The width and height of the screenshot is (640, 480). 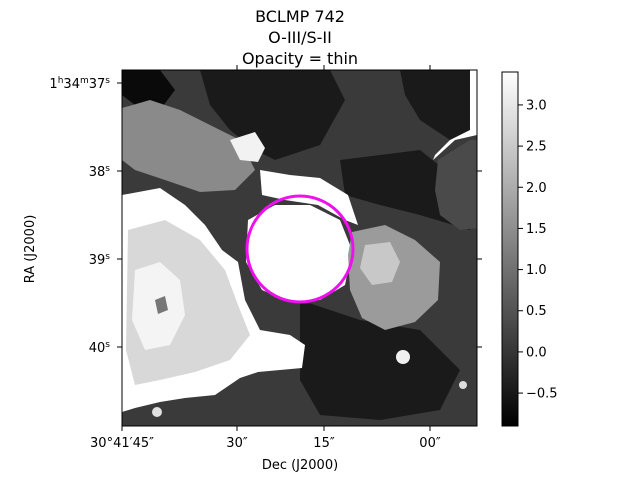 I want to click on colorbar-gradient, so click(x=510, y=249).